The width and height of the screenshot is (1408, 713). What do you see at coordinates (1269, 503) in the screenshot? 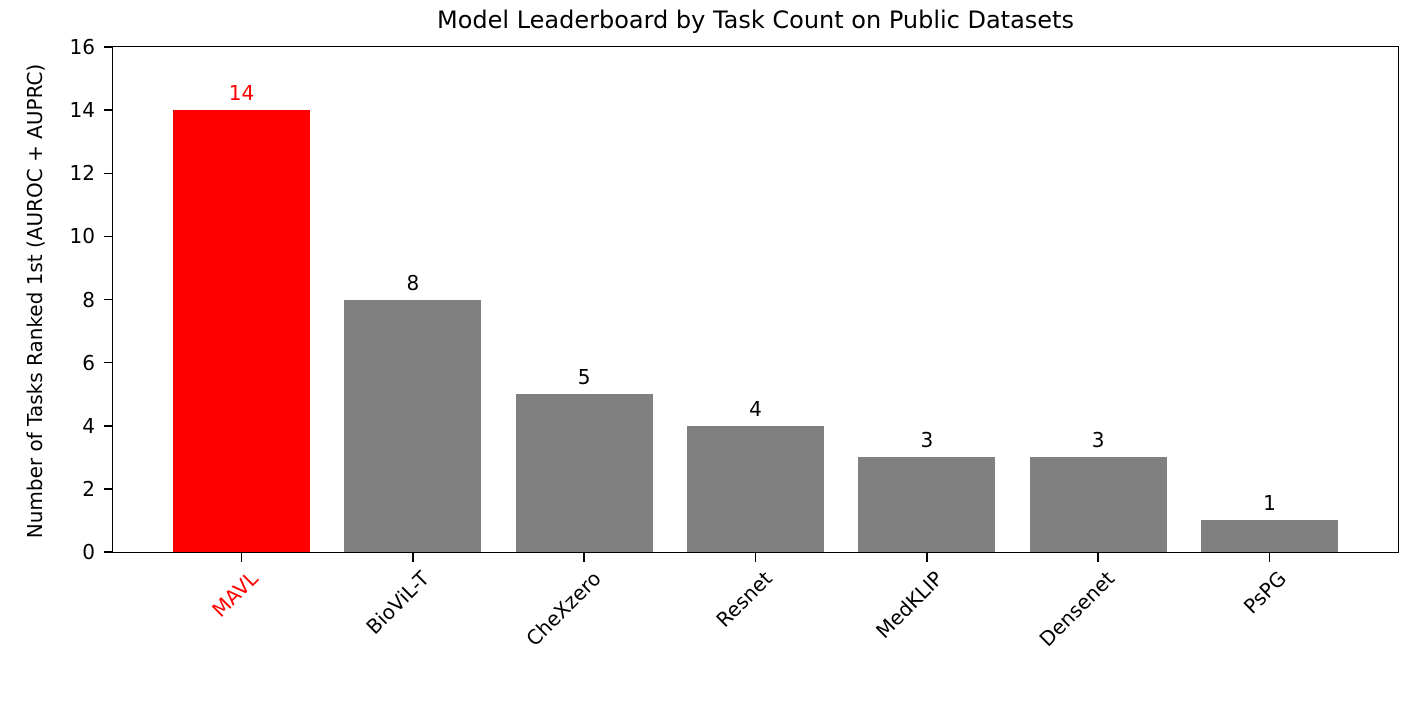
I see `bar-value-label: 1` at bounding box center [1269, 503].